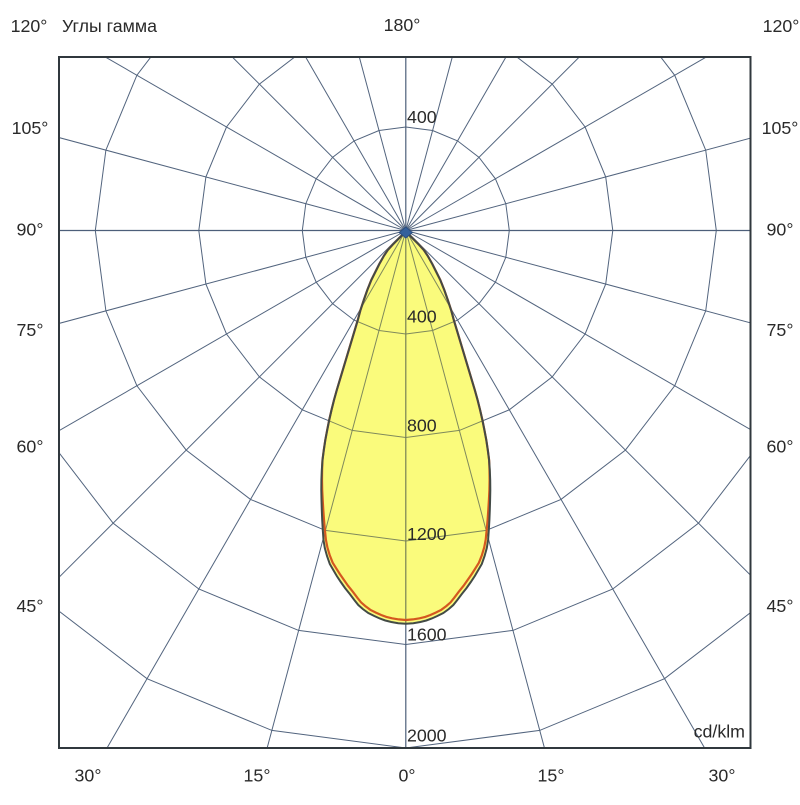  What do you see at coordinates (109, 26) in the screenshot?
I see `svg-text: Углы гамма` at bounding box center [109, 26].